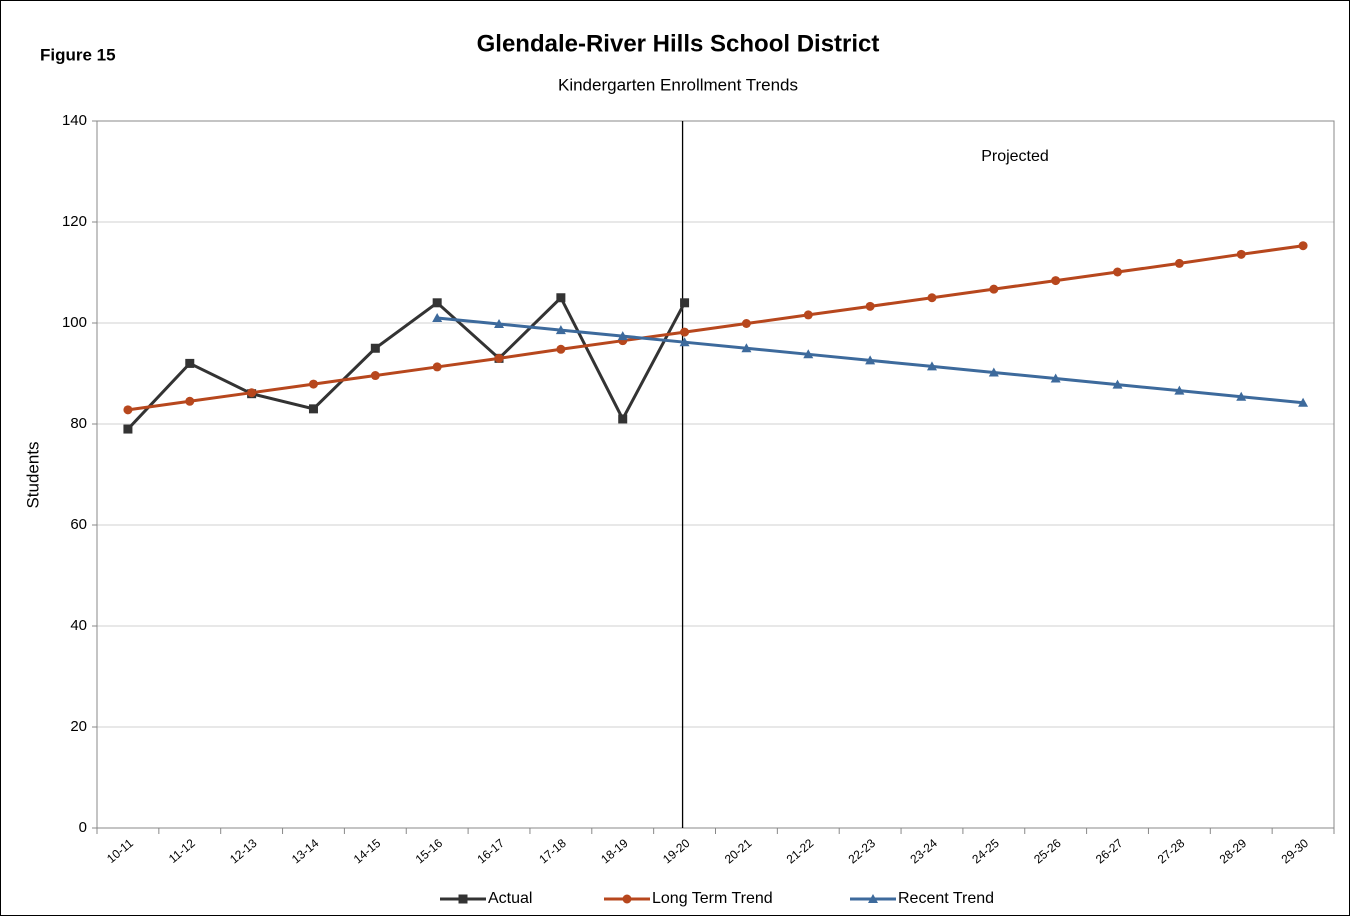 The image size is (1351, 917). What do you see at coordinates (32, 474) in the screenshot?
I see `y-axis-label: Students` at bounding box center [32, 474].